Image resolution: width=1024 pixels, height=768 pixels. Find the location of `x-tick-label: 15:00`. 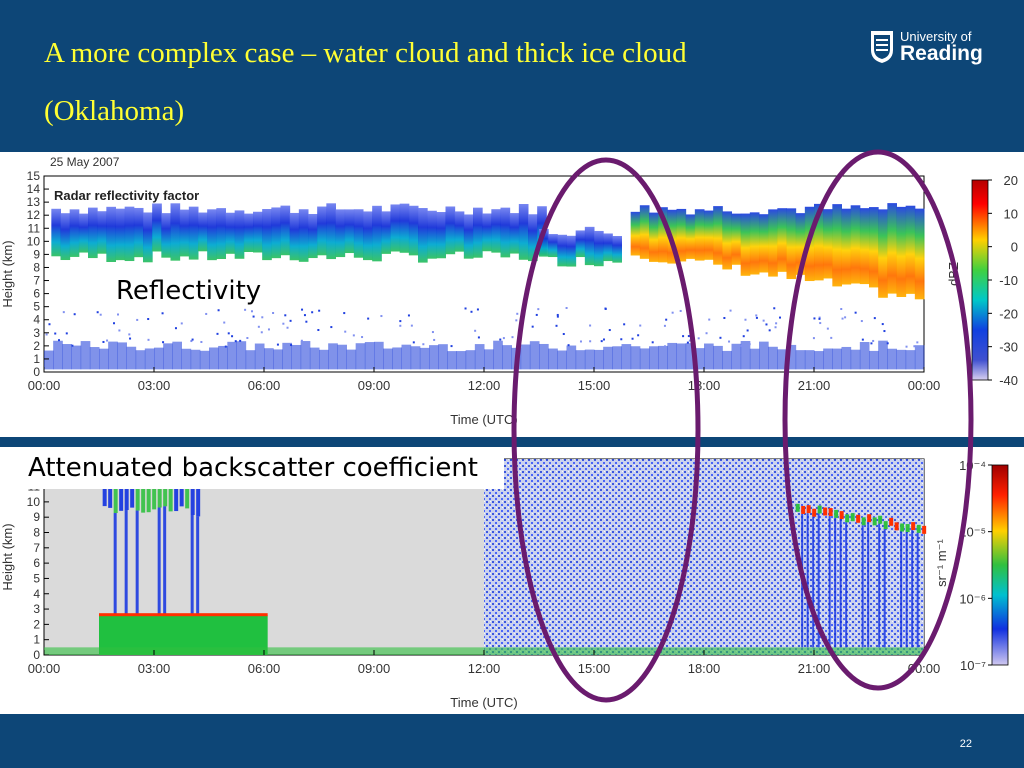

x-tick-label: 15:00 is located at coordinates (594, 385).